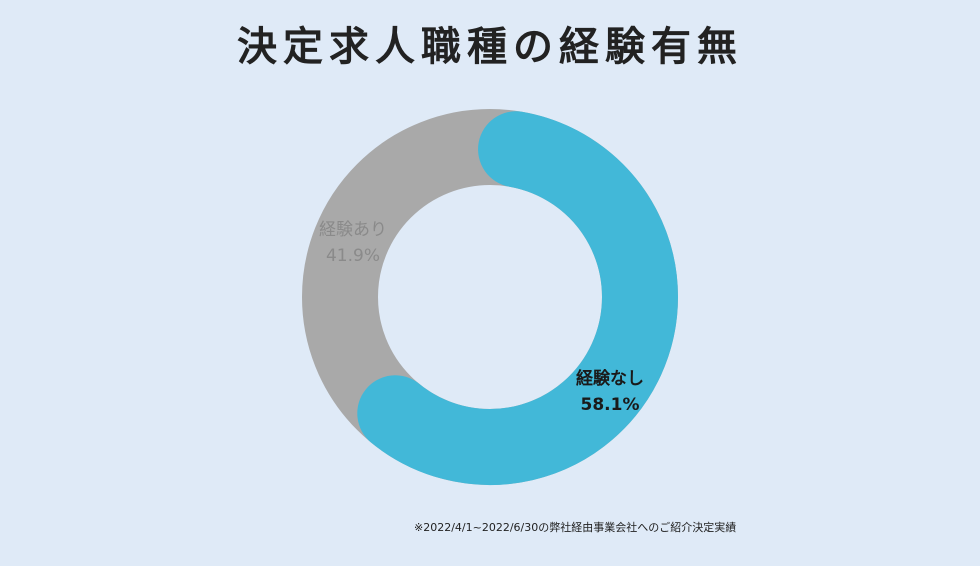 This screenshot has height=566, width=980. What do you see at coordinates (353, 230) in the screenshot?
I see `slice-category-experience: 経験あり` at bounding box center [353, 230].